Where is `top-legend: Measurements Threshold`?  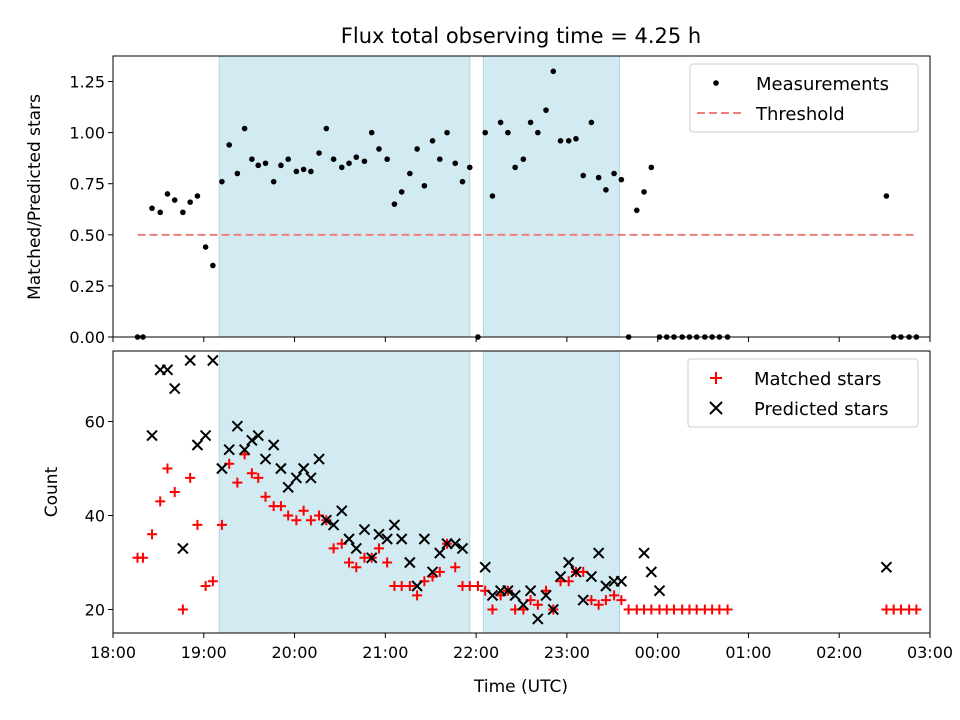 top-legend: Measurements Threshold is located at coordinates (804, 98).